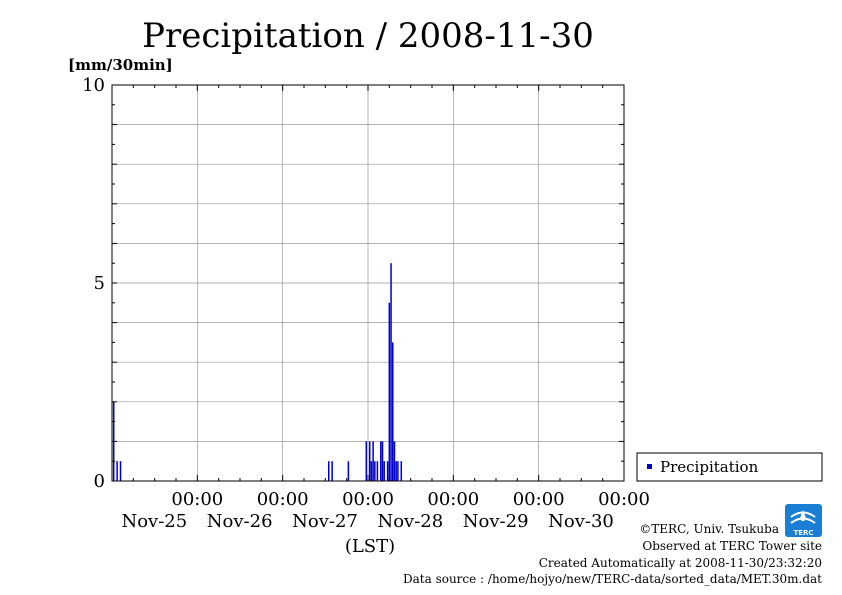 This screenshot has height=595, width=842. What do you see at coordinates (732, 546) in the screenshot?
I see `observed-site-text: Observed at TERC Tower site` at bounding box center [732, 546].